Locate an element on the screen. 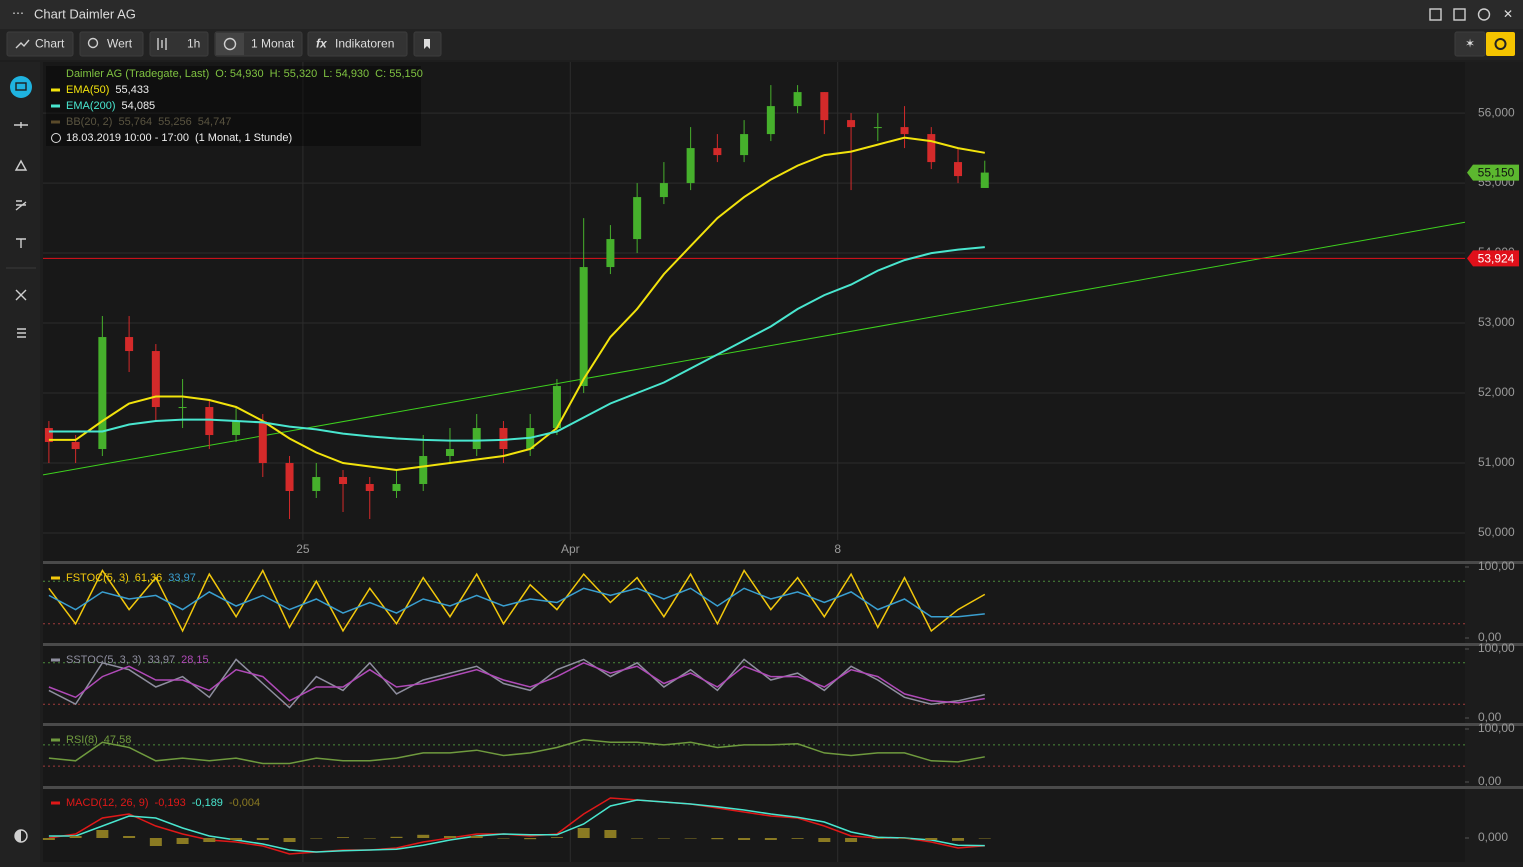  legend-title: Daimler AG (Tradegate, Last) is located at coordinates (137, 74).